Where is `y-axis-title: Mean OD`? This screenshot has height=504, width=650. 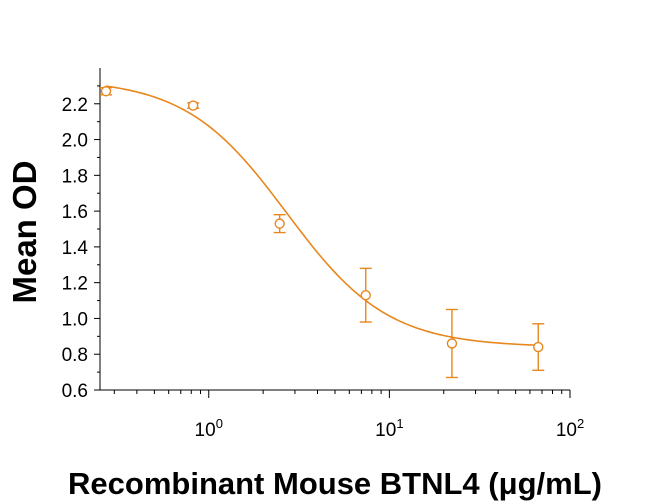
y-axis-title: Mean OD is located at coordinates (24, 231).